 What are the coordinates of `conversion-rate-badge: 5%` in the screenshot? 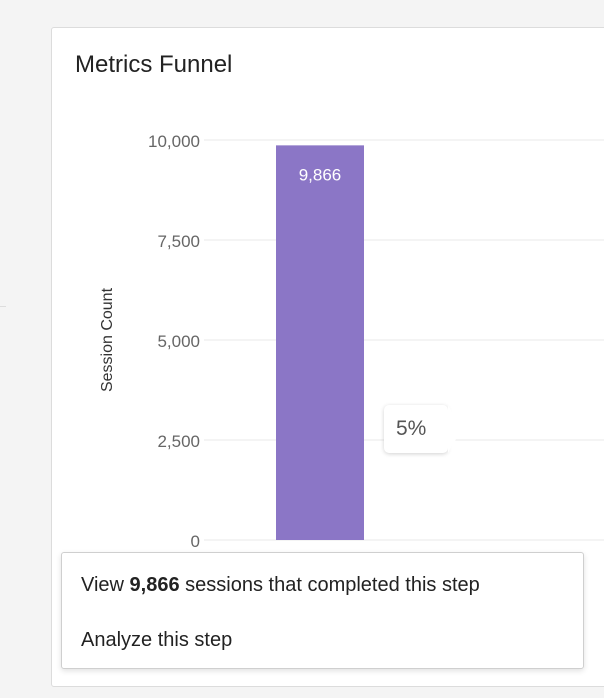 It's located at (423, 429).